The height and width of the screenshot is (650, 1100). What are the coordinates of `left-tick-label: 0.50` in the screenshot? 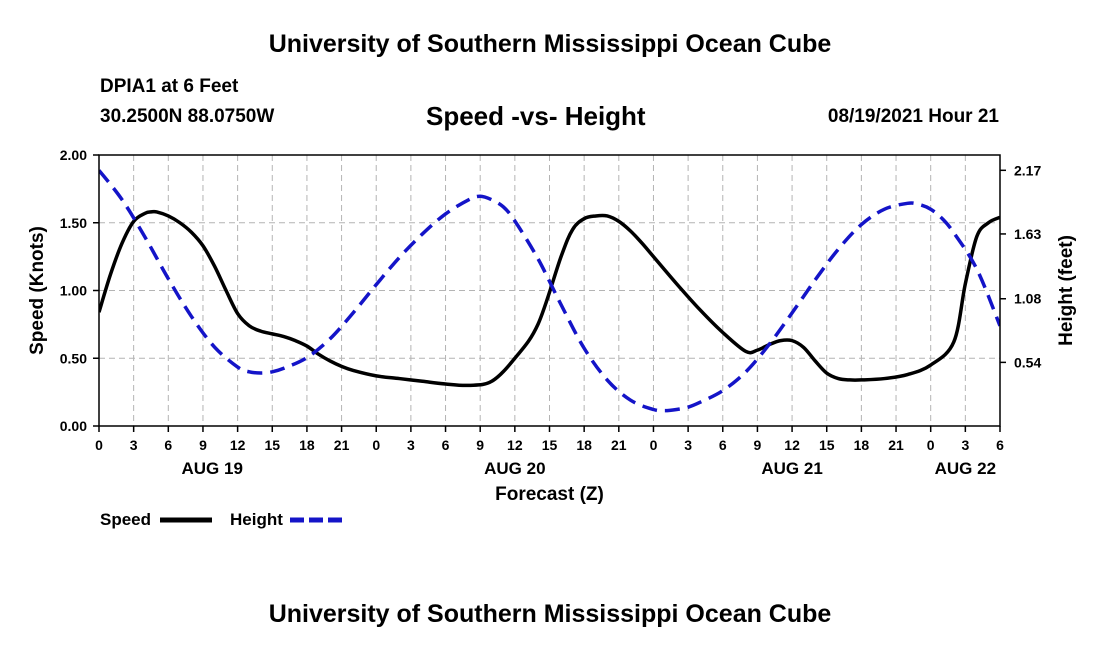 It's located at (73, 358).